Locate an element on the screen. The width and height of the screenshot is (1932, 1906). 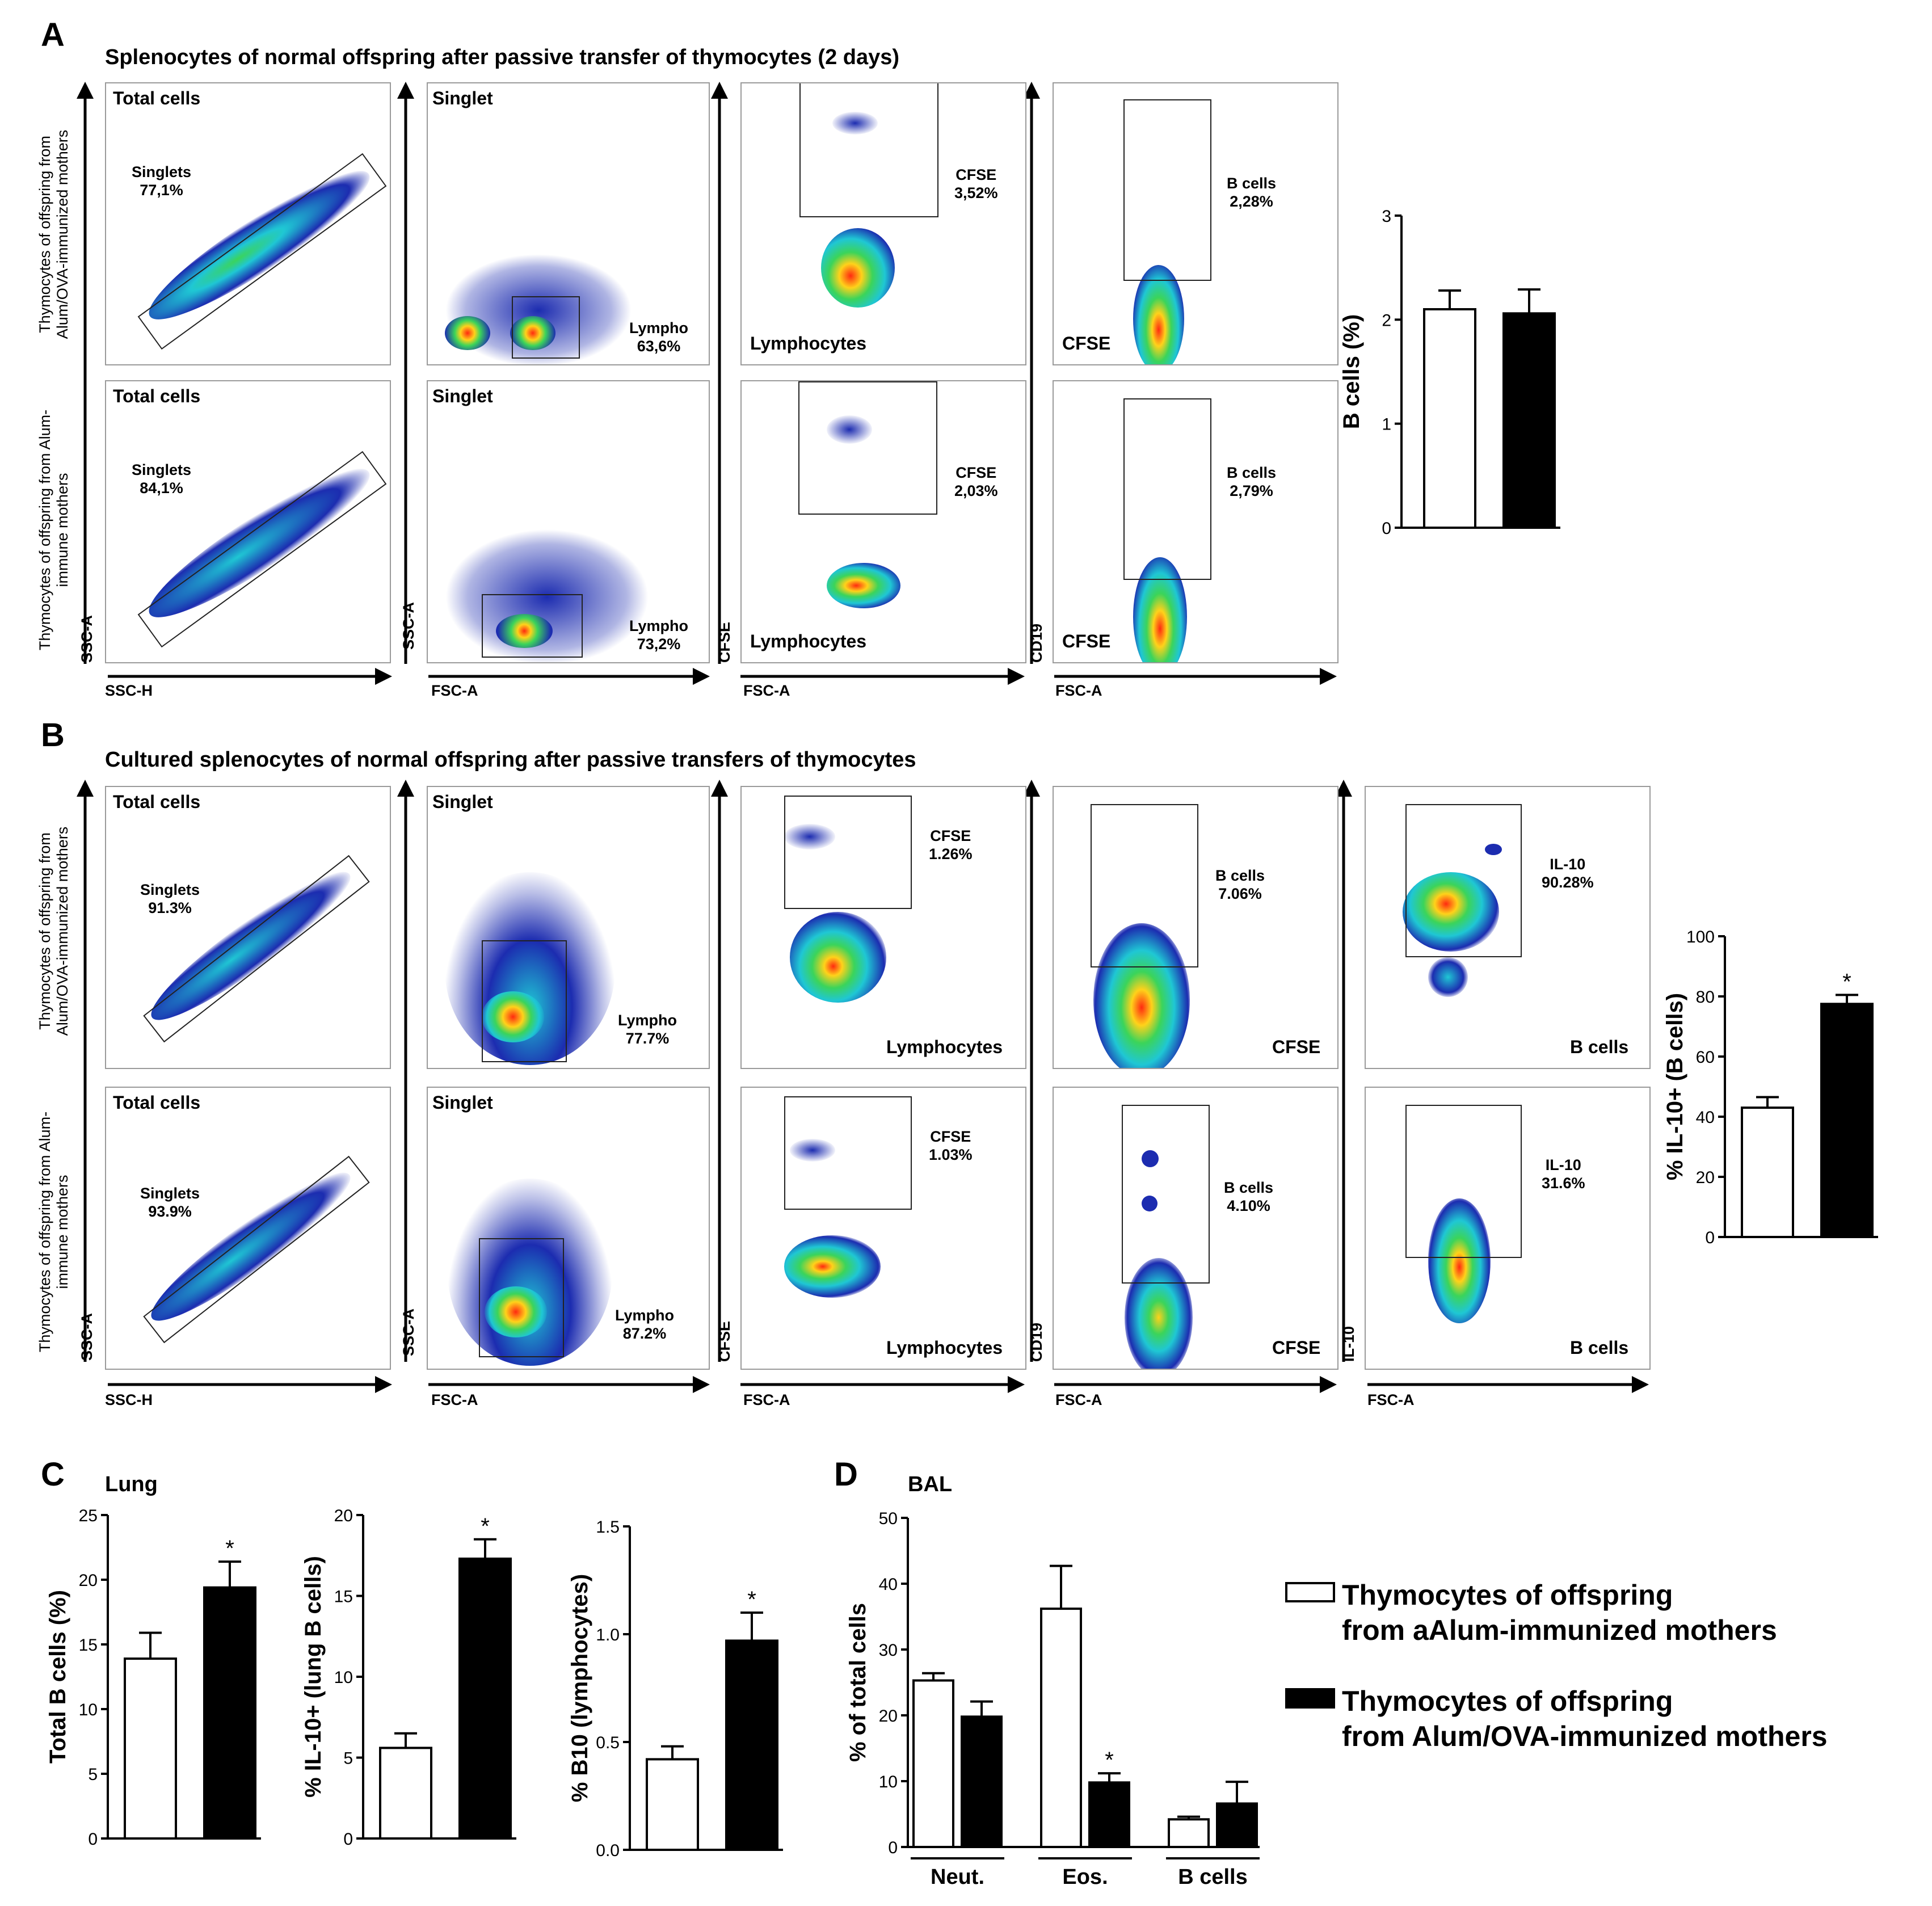
y-tick-label: 40 is located at coordinates (1705, 1117).